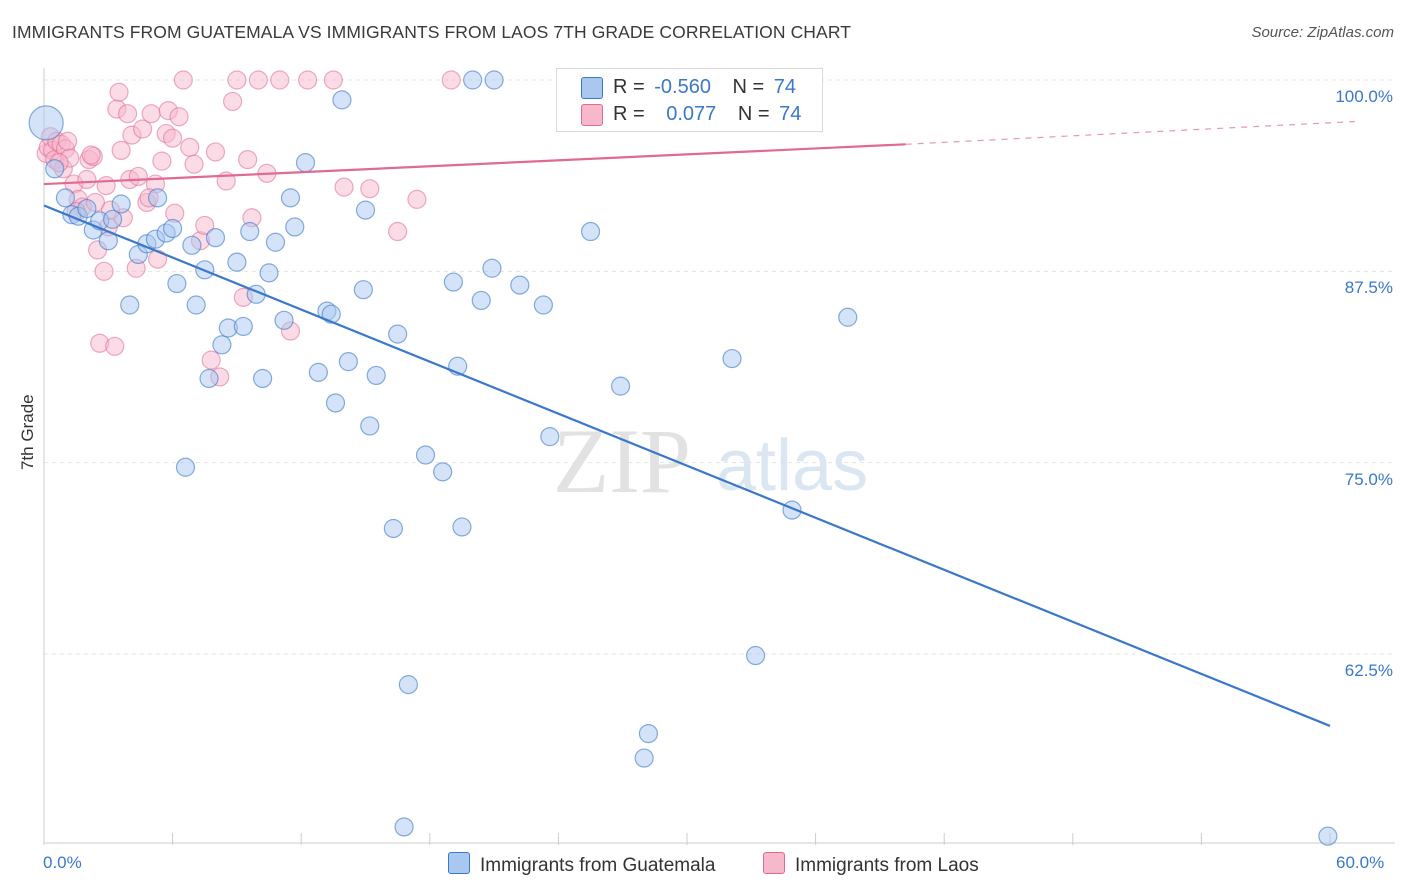 The image size is (1406, 892). Describe the element at coordinates (1368, 479) in the screenshot. I see `y-tick-label: 75.0%` at that location.